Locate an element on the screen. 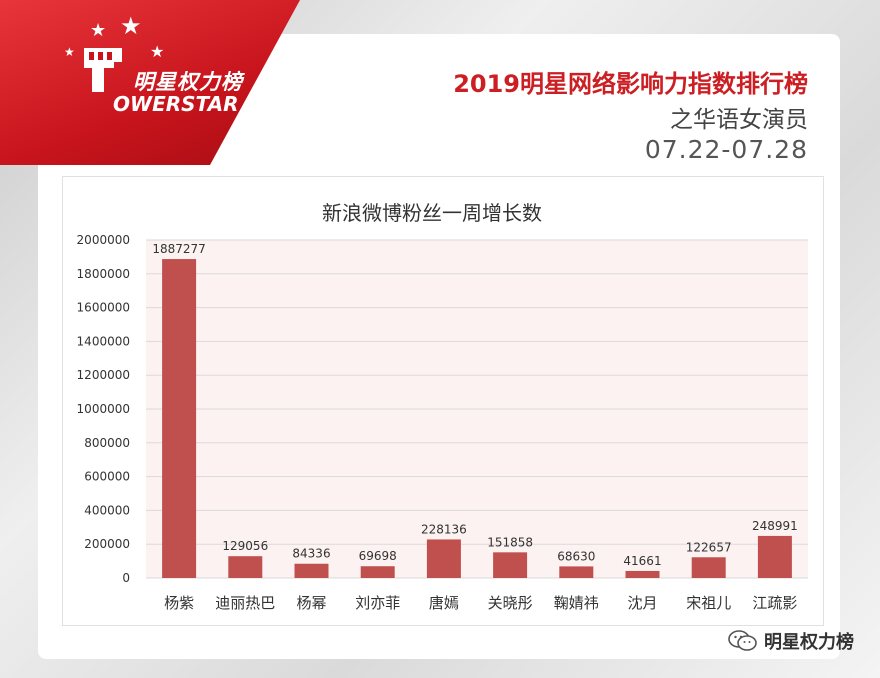 This screenshot has width=880, height=678. data-label: 228136 is located at coordinates (444, 529).